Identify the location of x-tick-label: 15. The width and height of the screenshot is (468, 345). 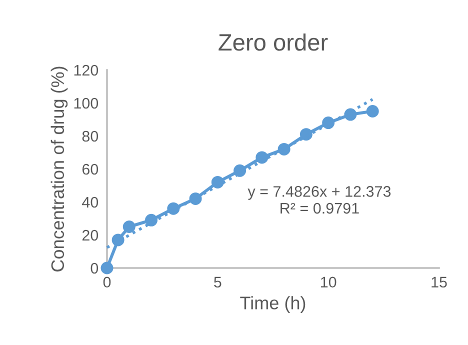
(439, 282).